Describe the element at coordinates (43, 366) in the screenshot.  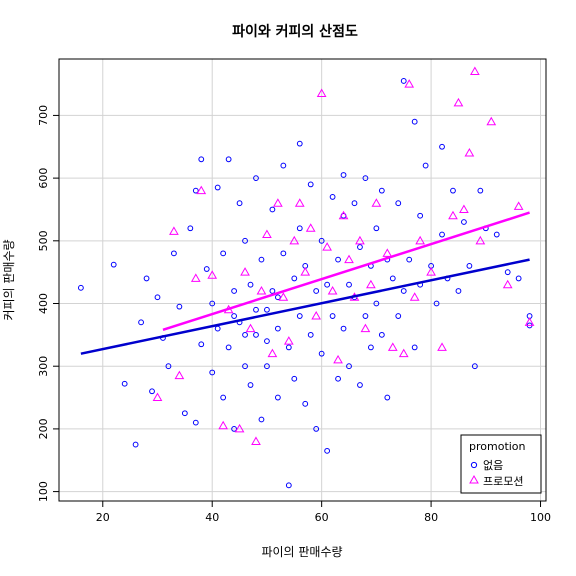
I see `y-tick-label: 300` at that location.